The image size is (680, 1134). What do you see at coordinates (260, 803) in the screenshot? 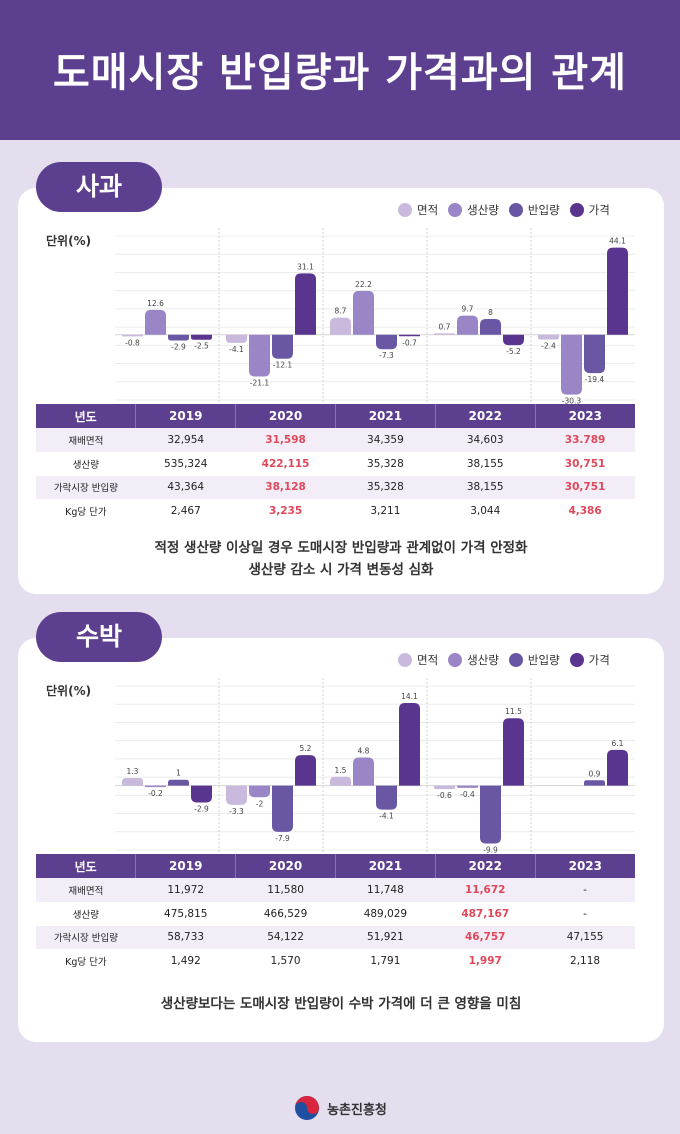
I see `data-label: -2` at bounding box center [260, 803].